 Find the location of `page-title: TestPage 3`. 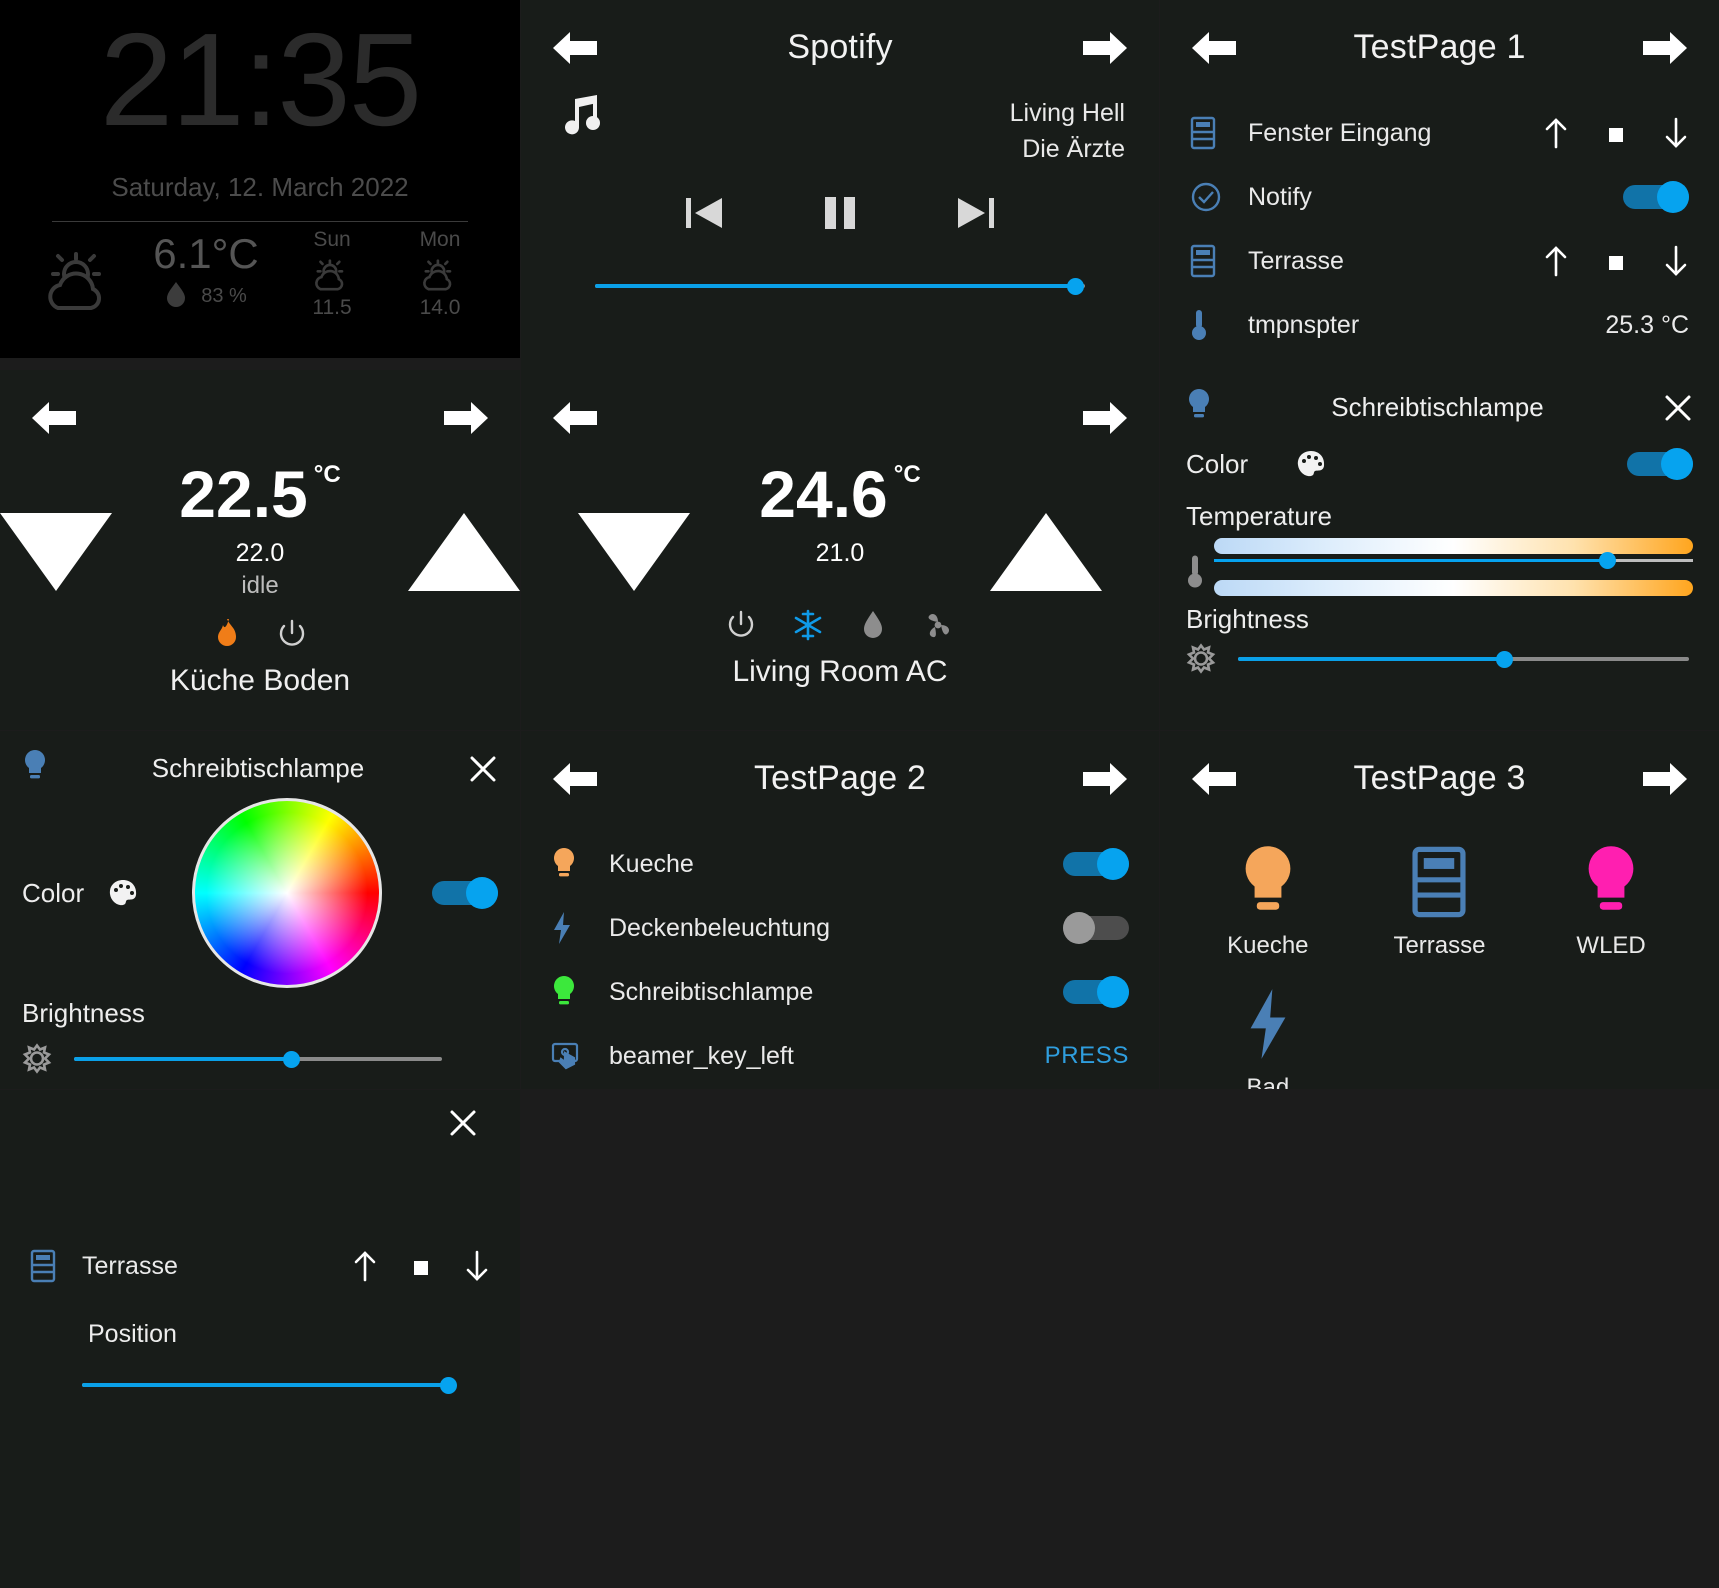

page-title: TestPage 3 is located at coordinates (1439, 778).